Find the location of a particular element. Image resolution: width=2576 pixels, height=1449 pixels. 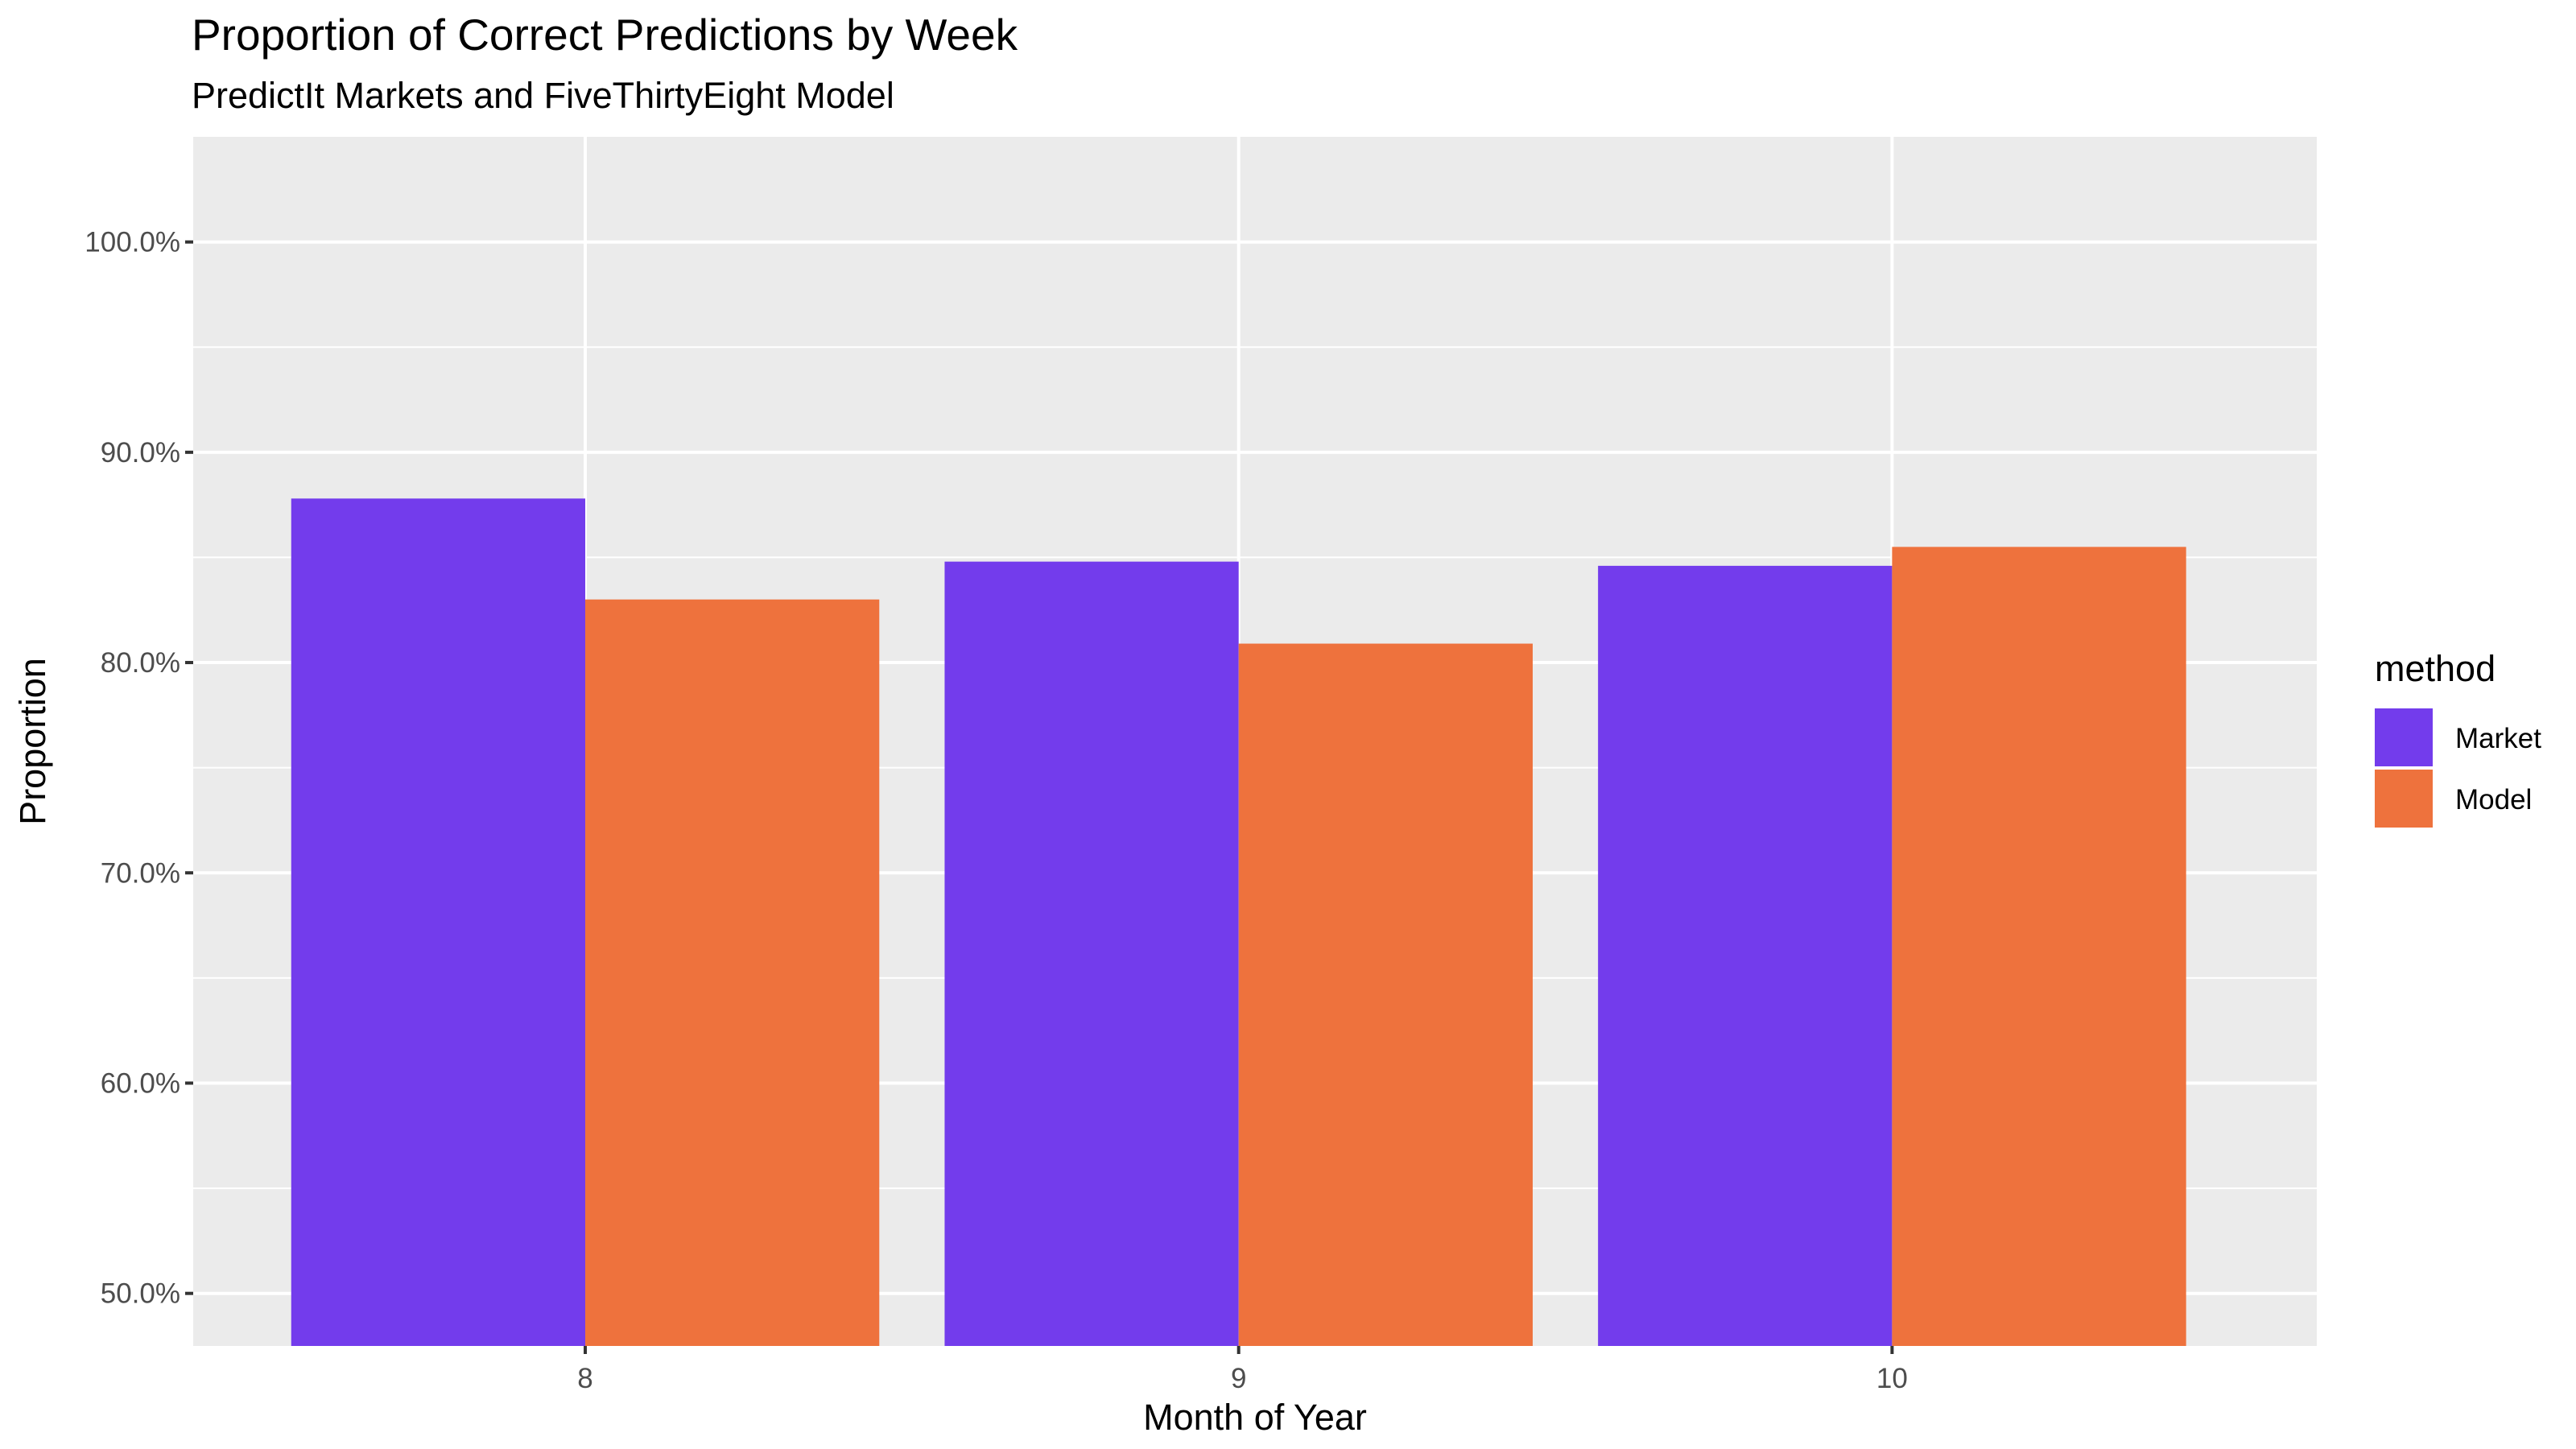

y-tick-label: 80.0% is located at coordinates (140, 663).